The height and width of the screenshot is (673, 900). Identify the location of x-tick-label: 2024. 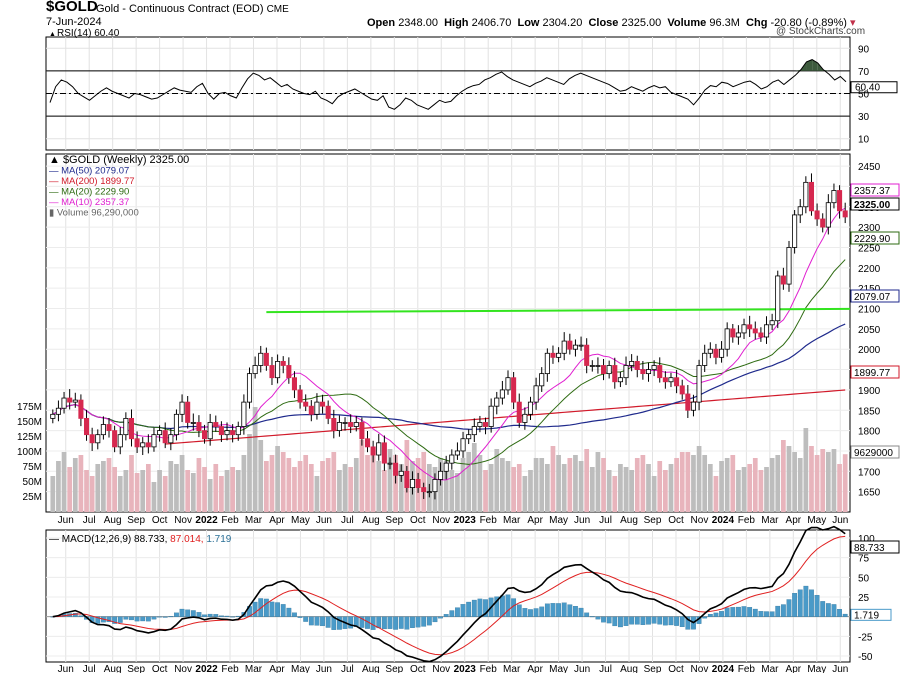
(723, 520).